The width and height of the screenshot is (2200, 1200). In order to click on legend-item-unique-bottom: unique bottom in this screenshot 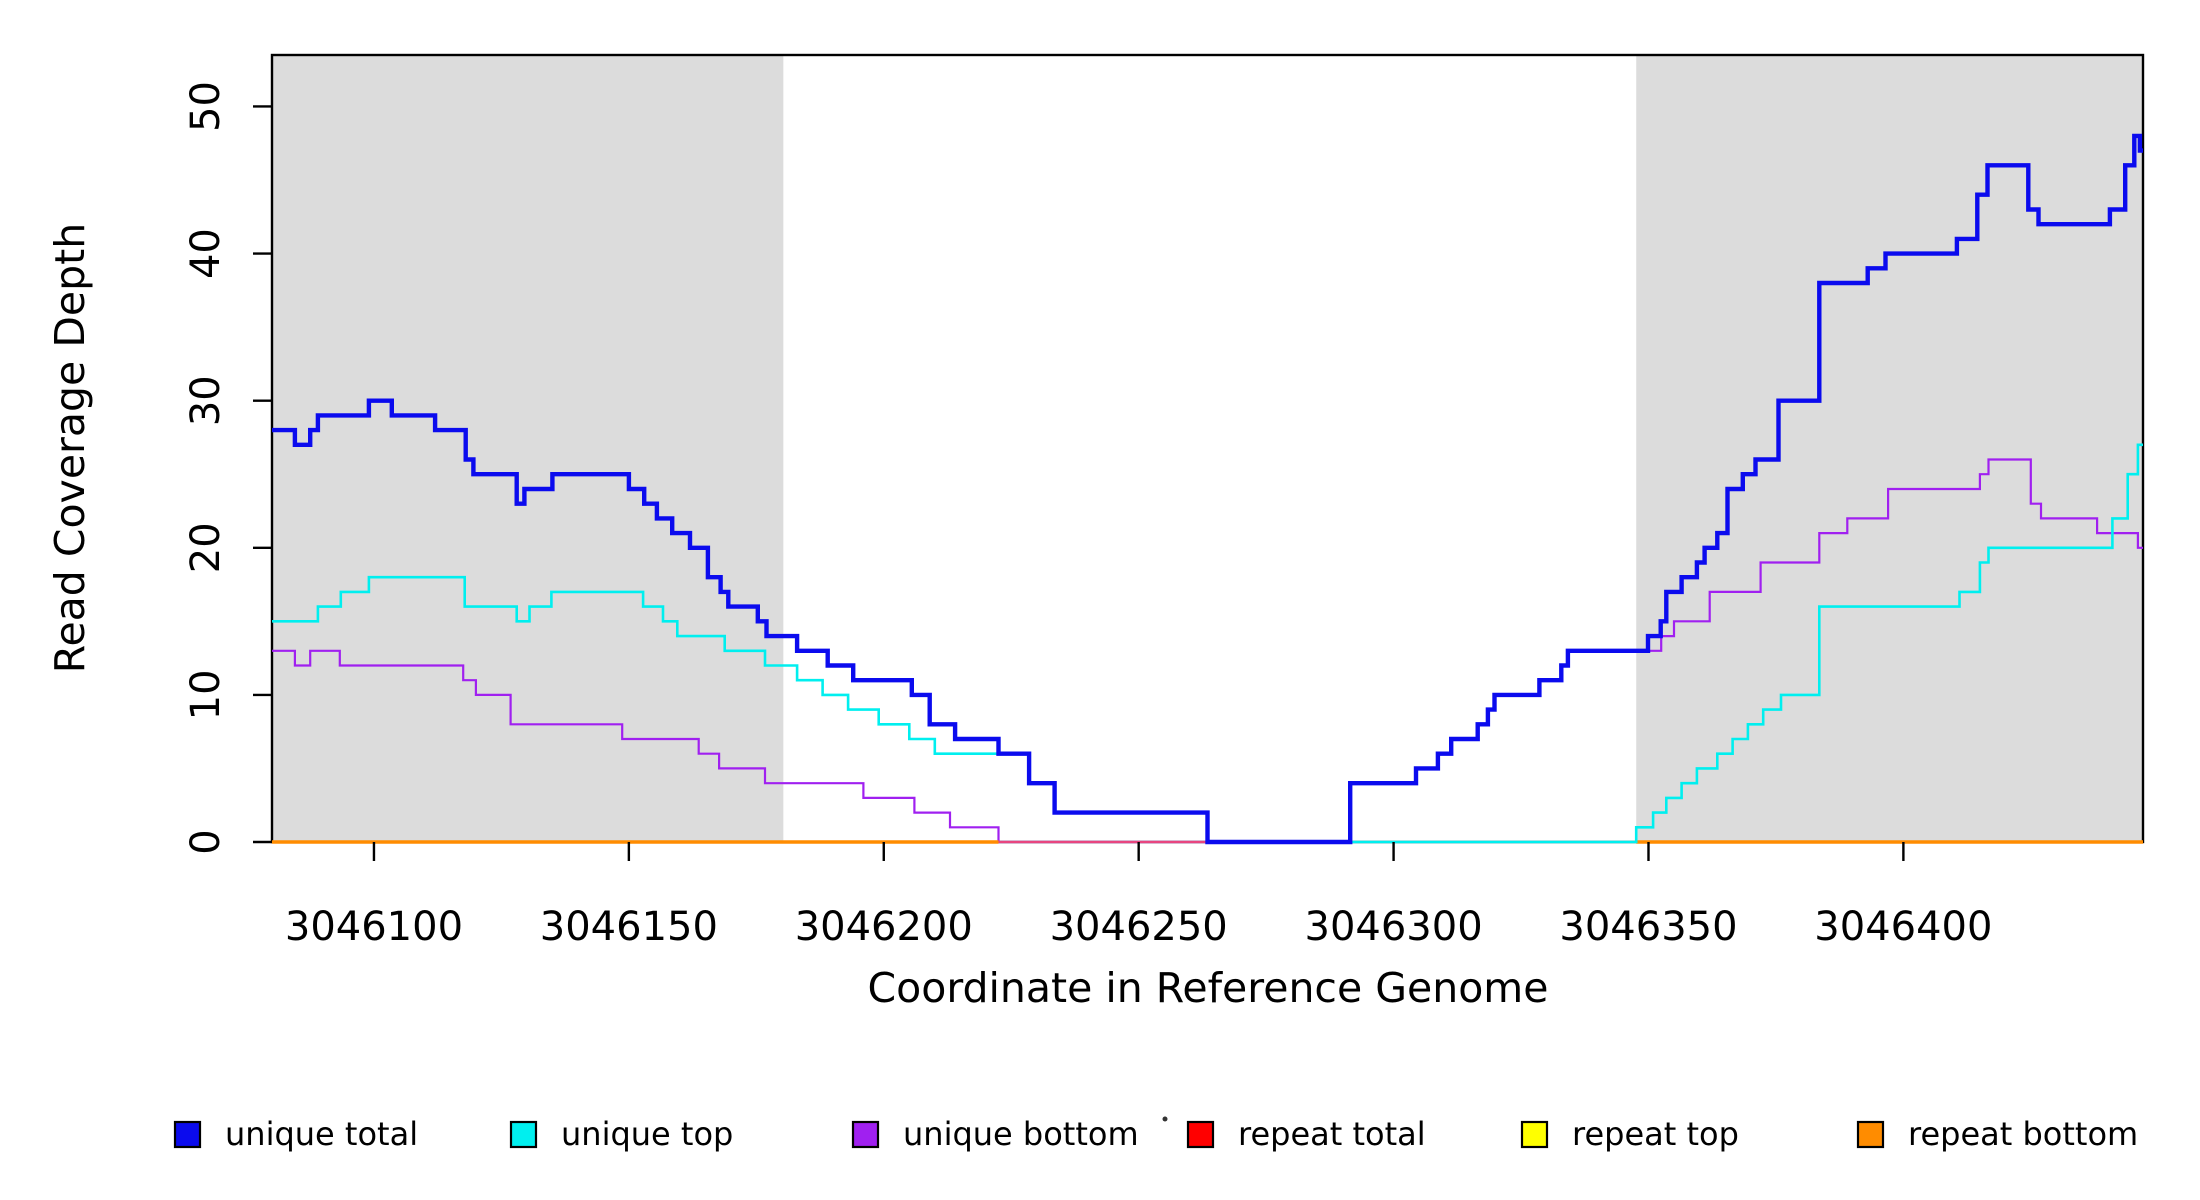, I will do `click(995, 1134)`.